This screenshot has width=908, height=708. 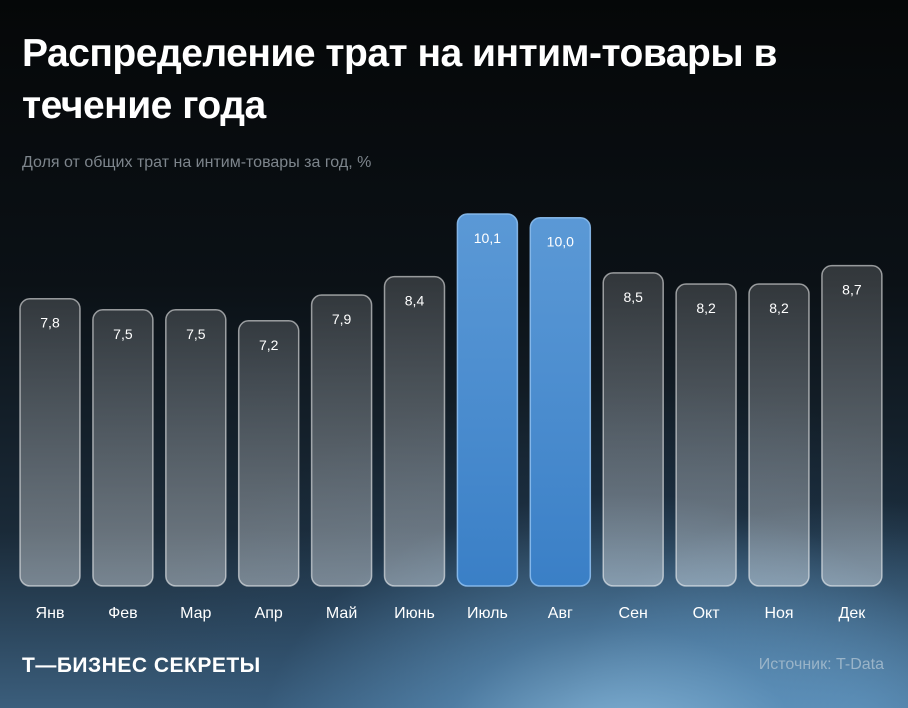 I want to click on bar-value-label-1: 7,8, so click(x=50, y=323).